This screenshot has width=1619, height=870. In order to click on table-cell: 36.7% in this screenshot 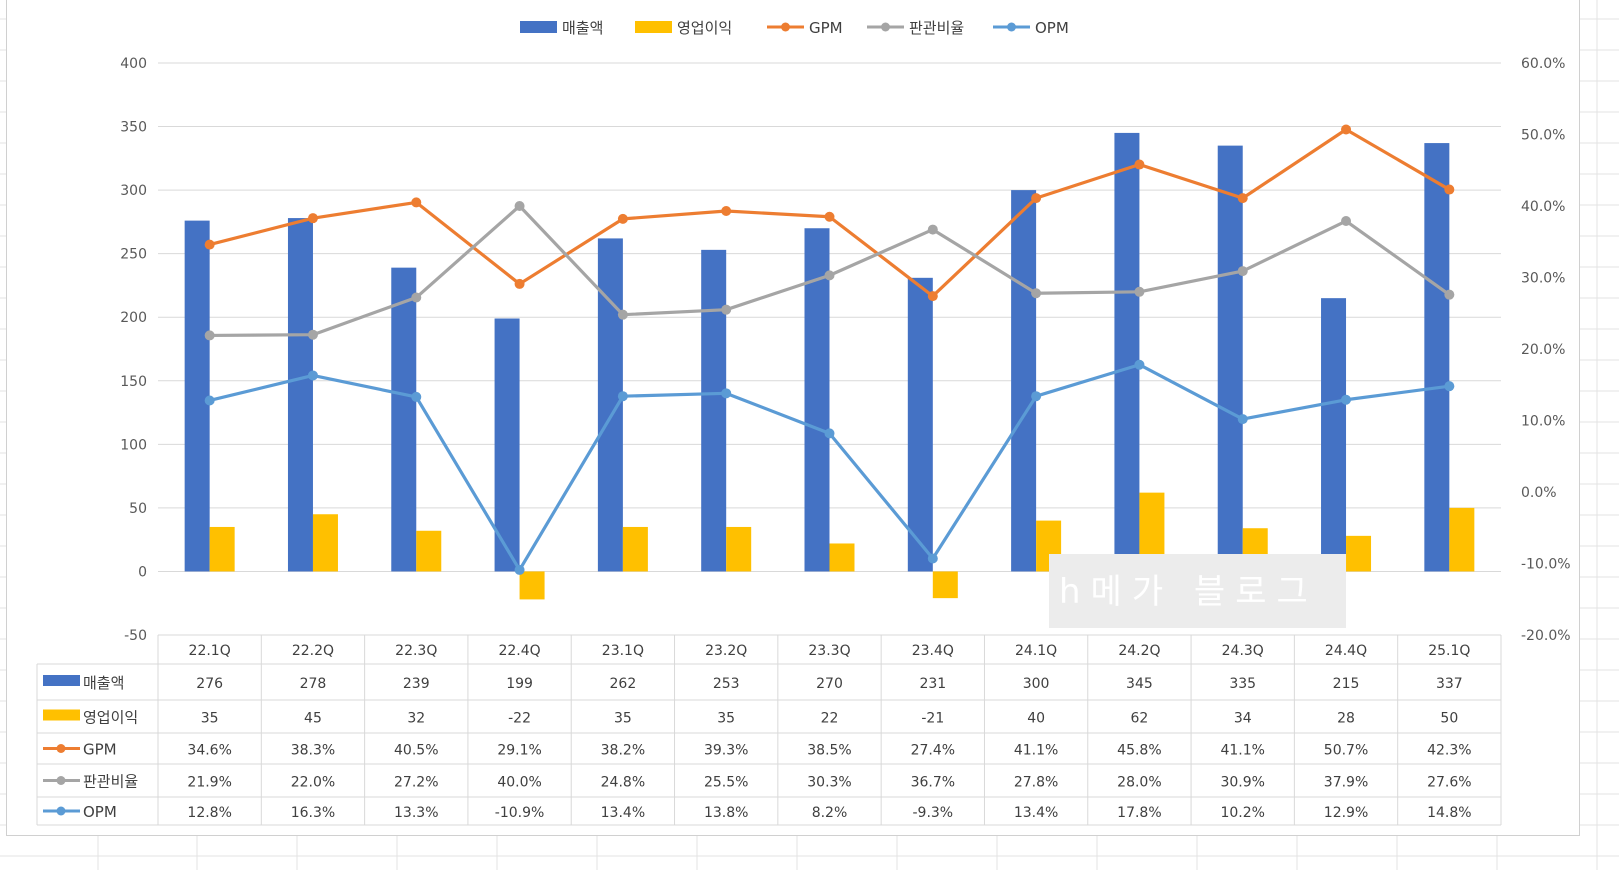, I will do `click(933, 783)`.